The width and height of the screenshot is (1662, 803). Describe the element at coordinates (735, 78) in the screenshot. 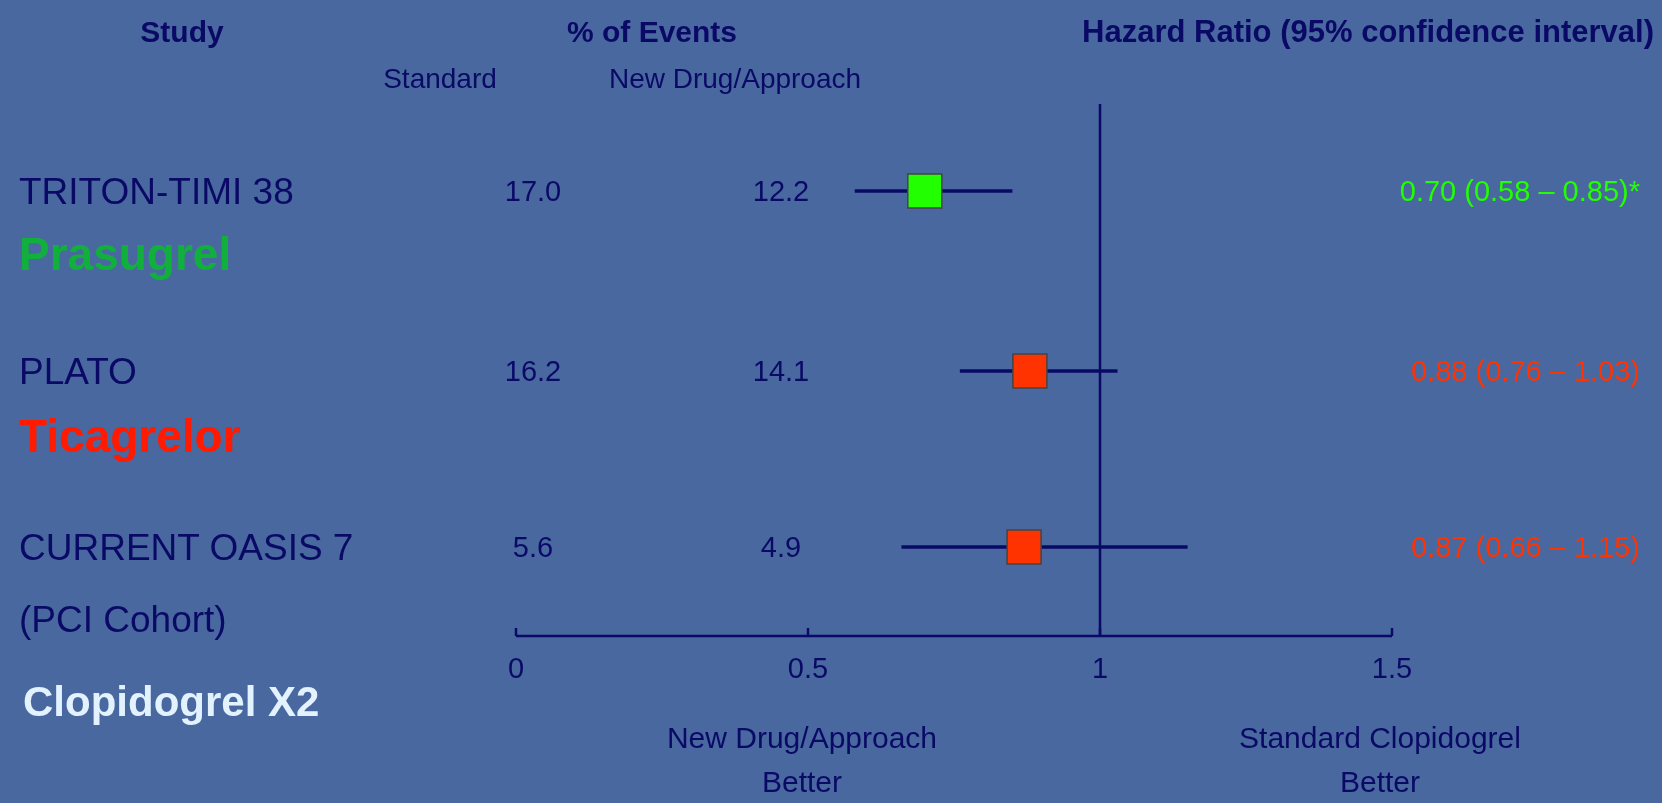

I see `text: New Drug/Approach` at that location.